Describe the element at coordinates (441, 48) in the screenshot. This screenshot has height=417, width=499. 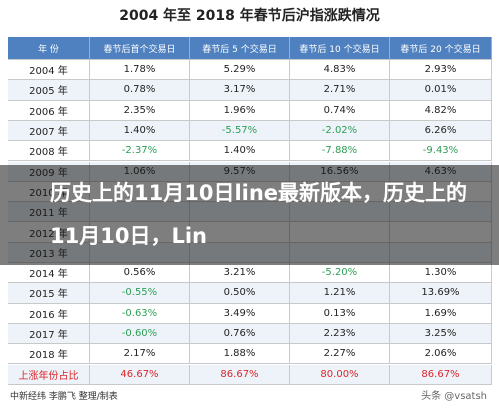
I see `column-header: 春节后 20 个交易日` at that location.